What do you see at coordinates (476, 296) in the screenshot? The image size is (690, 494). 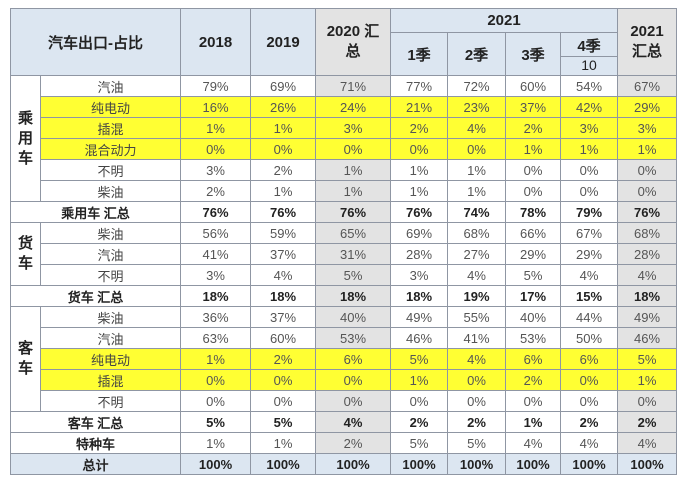 I see `value-cell: 19%` at bounding box center [476, 296].